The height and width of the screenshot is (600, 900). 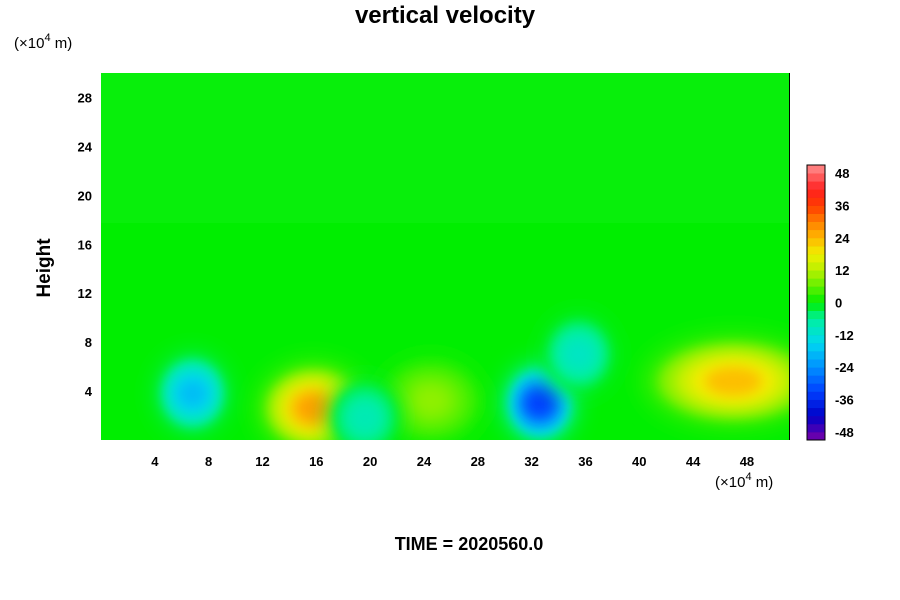 I want to click on y-tick-label: 24, so click(x=85, y=146).